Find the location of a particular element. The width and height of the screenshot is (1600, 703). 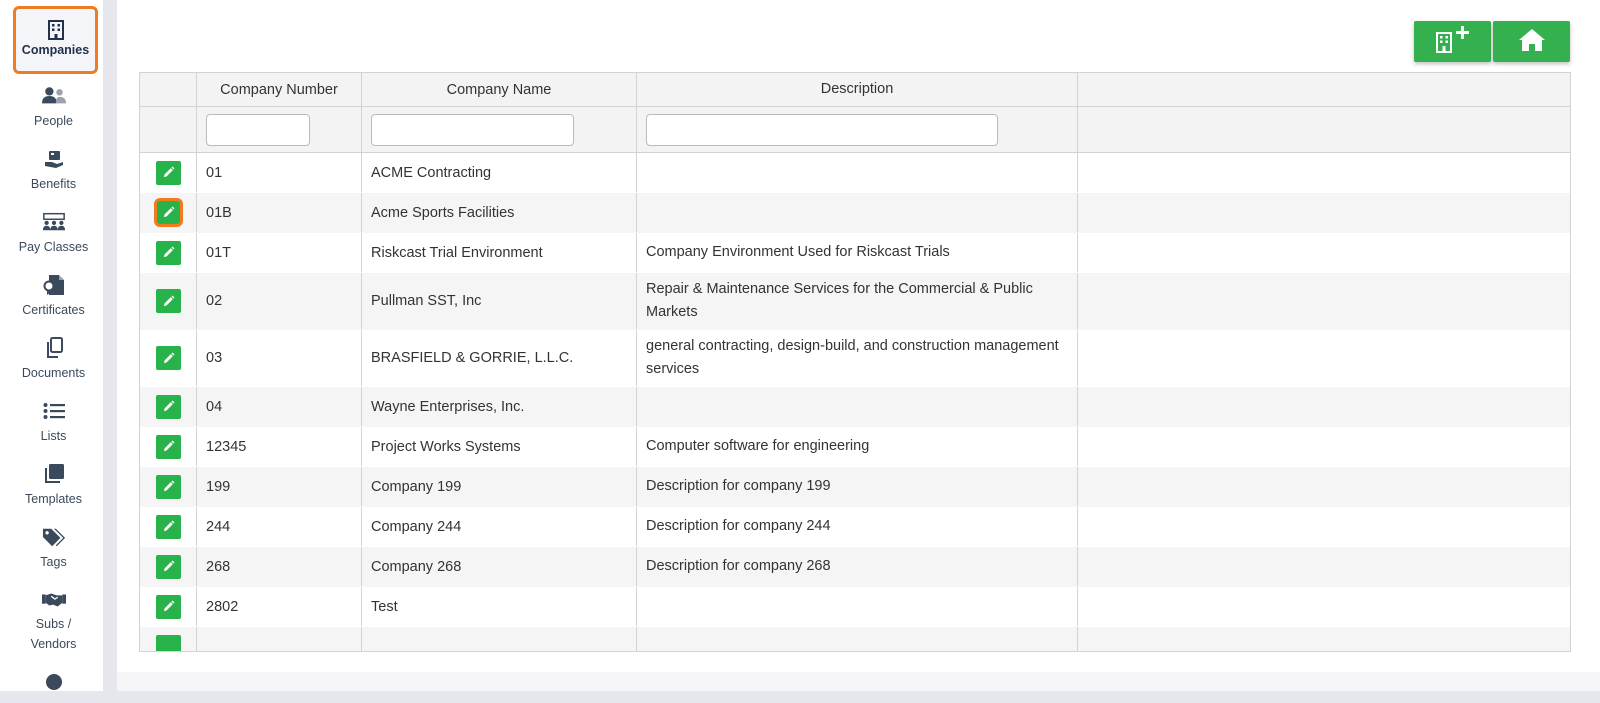

sidebar-item-label: Benefits is located at coordinates (53, 184).